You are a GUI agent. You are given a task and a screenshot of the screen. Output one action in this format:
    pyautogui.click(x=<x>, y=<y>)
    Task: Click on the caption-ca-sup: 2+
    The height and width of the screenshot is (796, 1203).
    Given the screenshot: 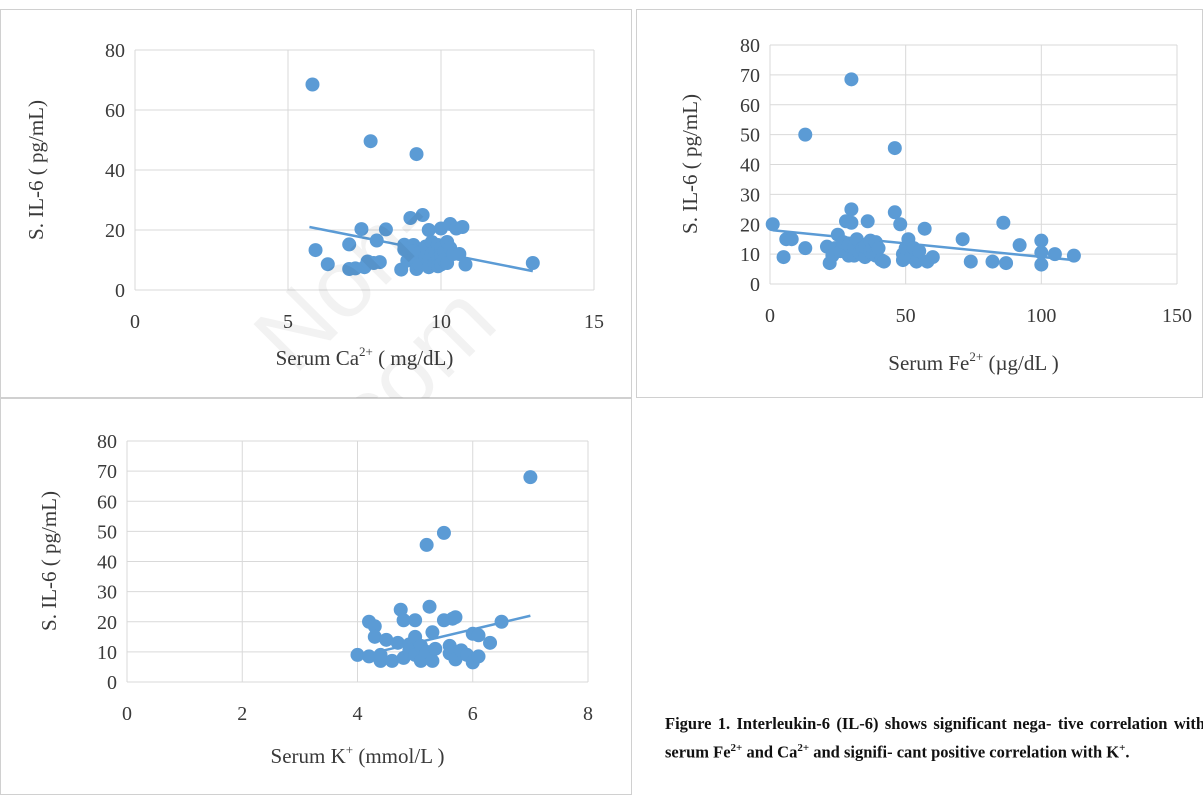 What is the action you would take?
    pyautogui.click(x=803, y=748)
    